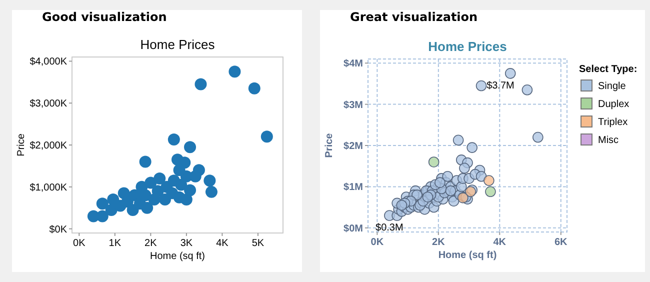  I want to click on text: Good visualization, so click(104, 17).